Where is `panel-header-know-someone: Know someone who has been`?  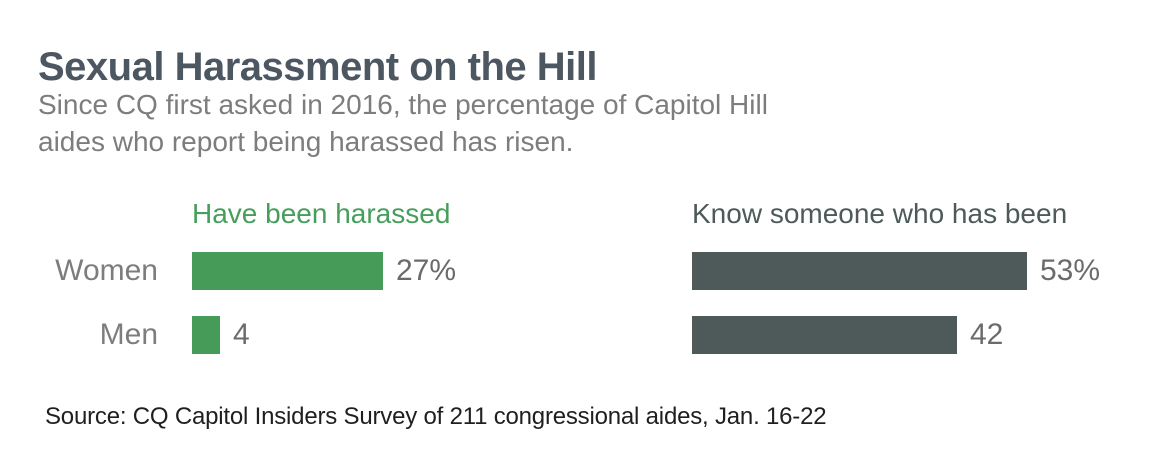 panel-header-know-someone: Know someone who has been is located at coordinates (880, 213).